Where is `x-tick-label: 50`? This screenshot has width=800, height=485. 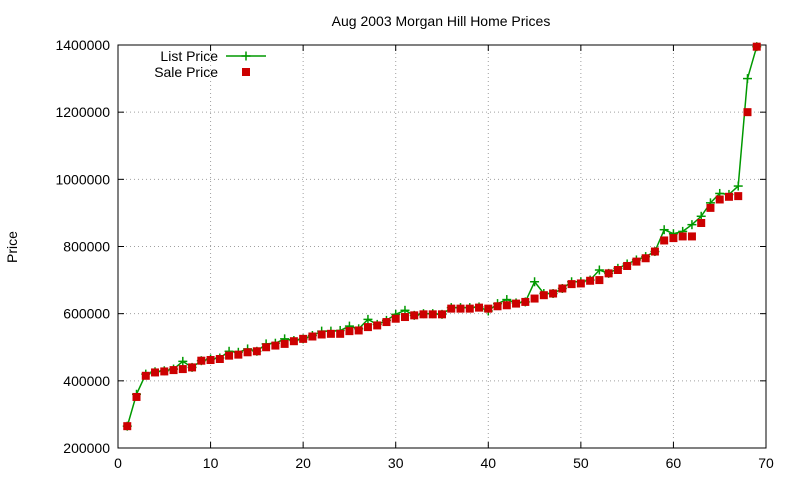 x-tick-label: 50 is located at coordinates (581, 463).